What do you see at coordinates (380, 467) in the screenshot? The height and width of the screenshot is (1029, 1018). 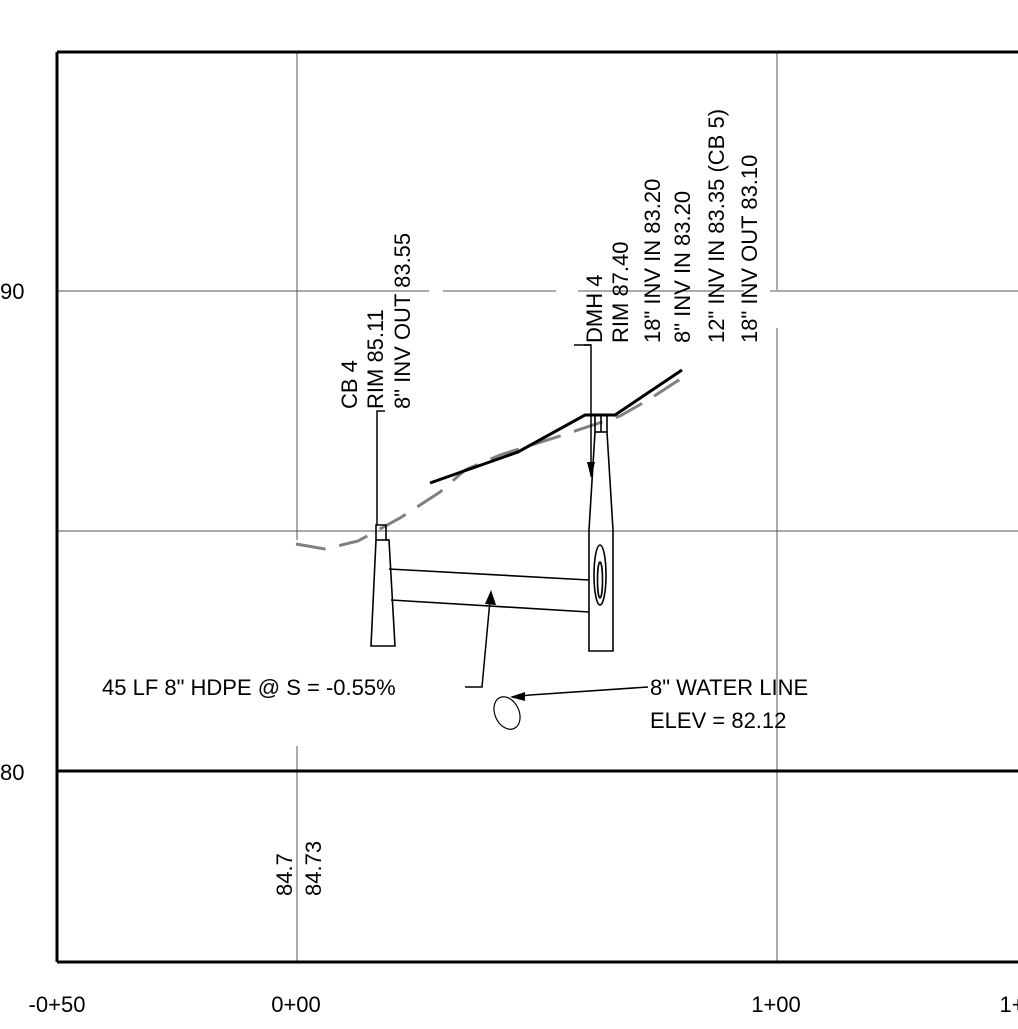 I see `cb4-leader` at bounding box center [380, 467].